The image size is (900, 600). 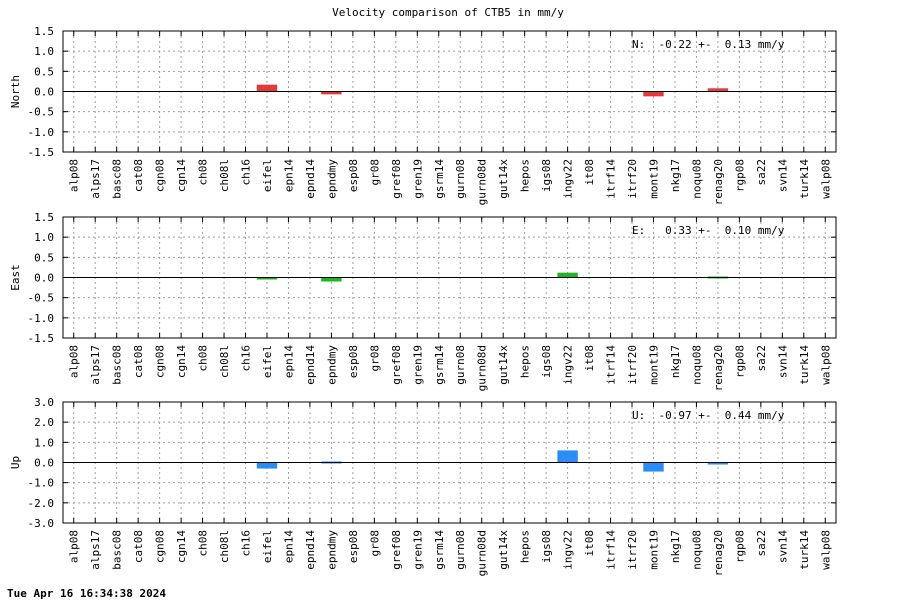 I want to click on y-tick-label: 2.0, so click(x=44, y=422).